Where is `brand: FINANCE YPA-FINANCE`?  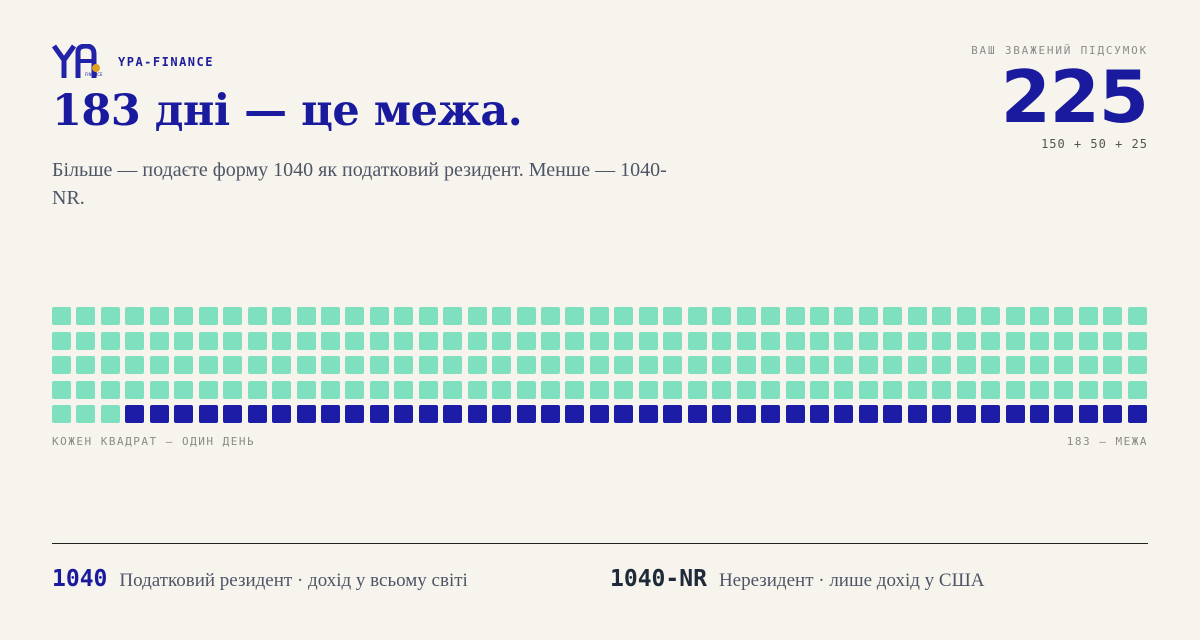 brand: FINANCE YPA-FINANCE is located at coordinates (132, 61).